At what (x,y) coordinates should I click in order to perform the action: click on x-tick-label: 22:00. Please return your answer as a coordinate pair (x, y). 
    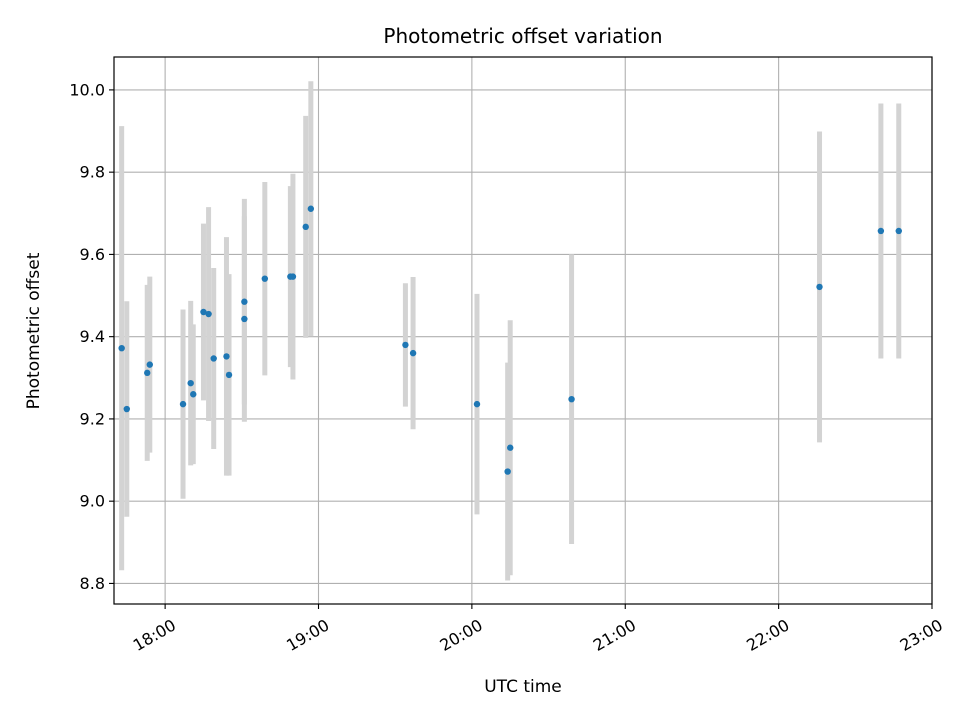
    Looking at the image, I should click on (767, 635).